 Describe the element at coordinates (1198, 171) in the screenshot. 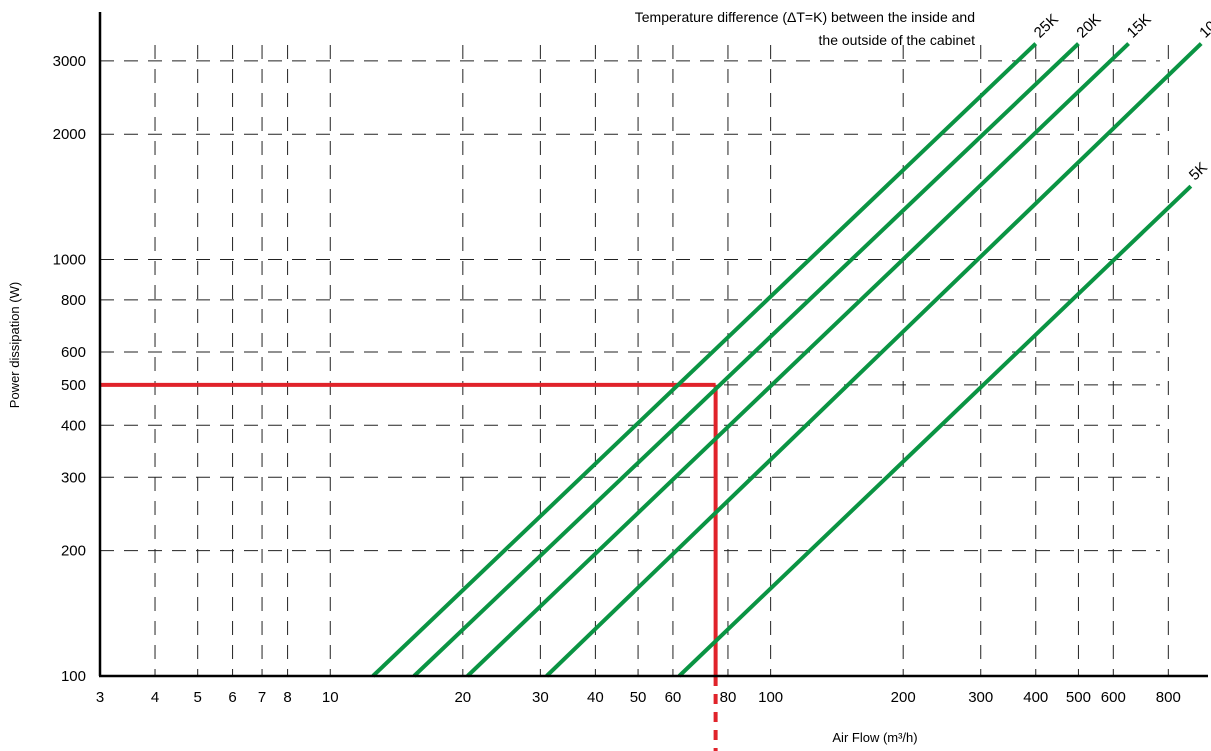

I see `series-label-5k: 5K` at that location.